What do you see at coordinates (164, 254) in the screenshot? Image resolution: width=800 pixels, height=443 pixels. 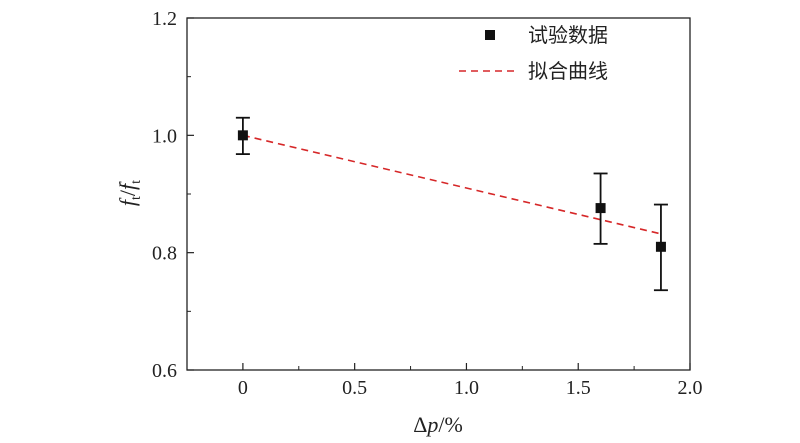 I see `y-tick-label: 0.8` at bounding box center [164, 254].